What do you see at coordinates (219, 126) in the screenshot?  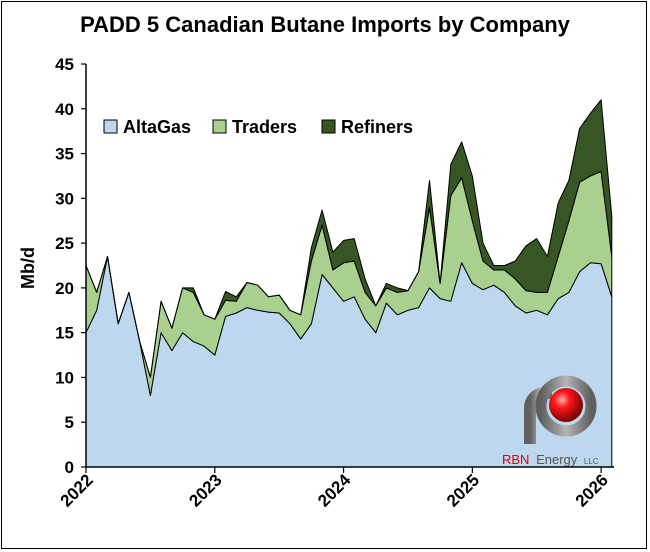 I see `legend-swatch-traders` at bounding box center [219, 126].